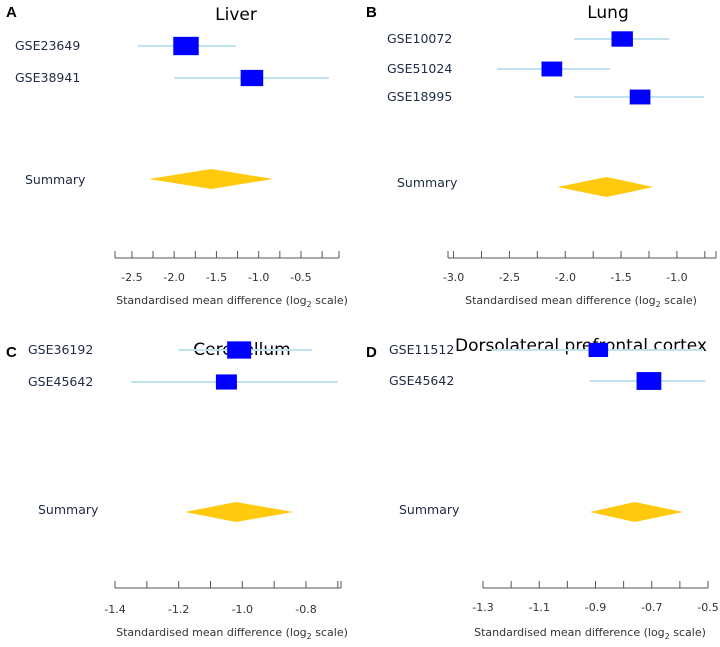 This screenshot has height=647, width=720. Describe the element at coordinates (651, 607) in the screenshot. I see `x-tick-label: -0.7` at that location.